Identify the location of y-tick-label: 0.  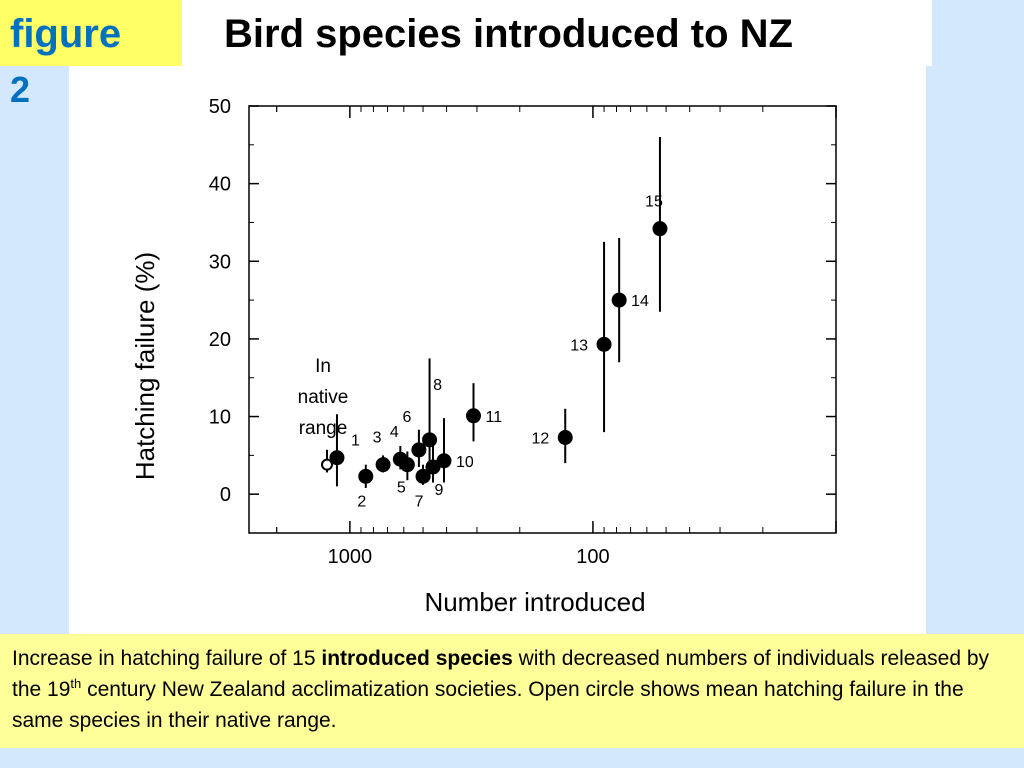
(225, 495).